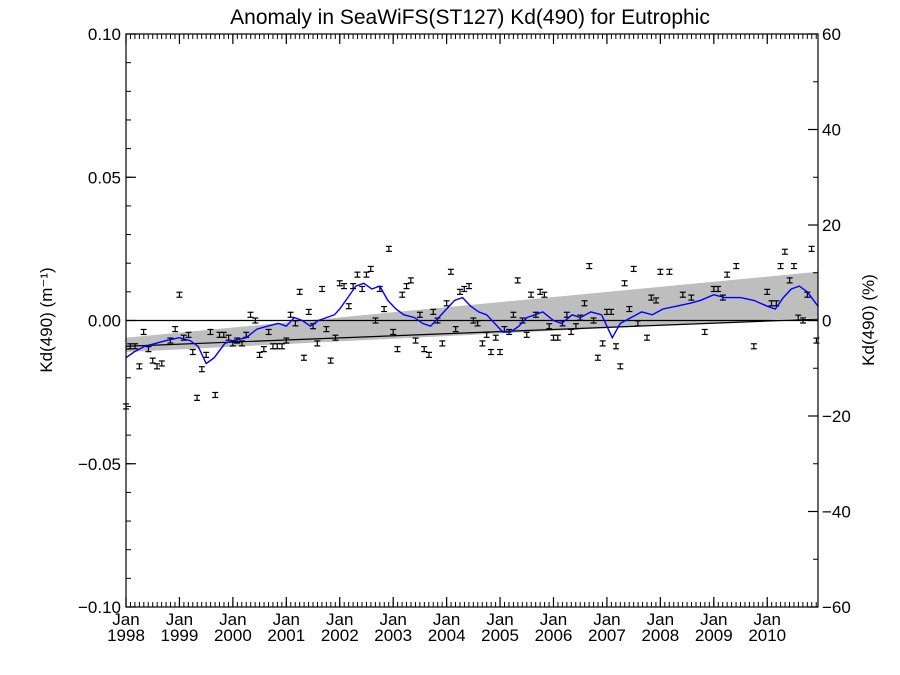 The width and height of the screenshot is (900, 675). Describe the element at coordinates (826, 321) in the screenshot. I see `y-right-tick-label: 0` at that location.